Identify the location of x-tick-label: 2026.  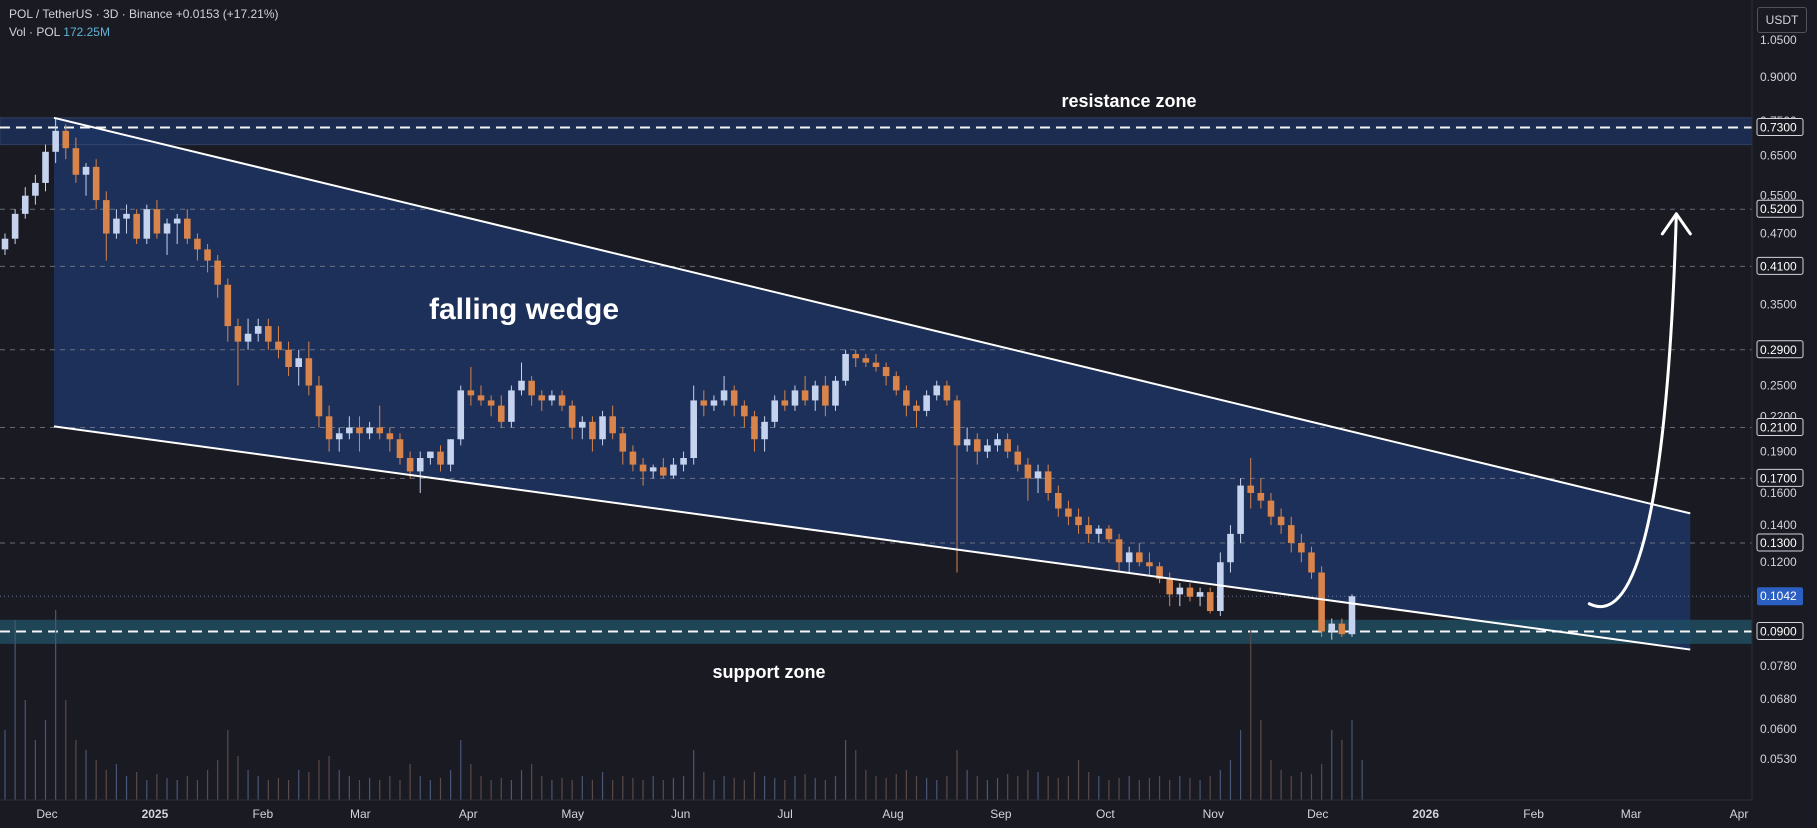
(1425, 814).